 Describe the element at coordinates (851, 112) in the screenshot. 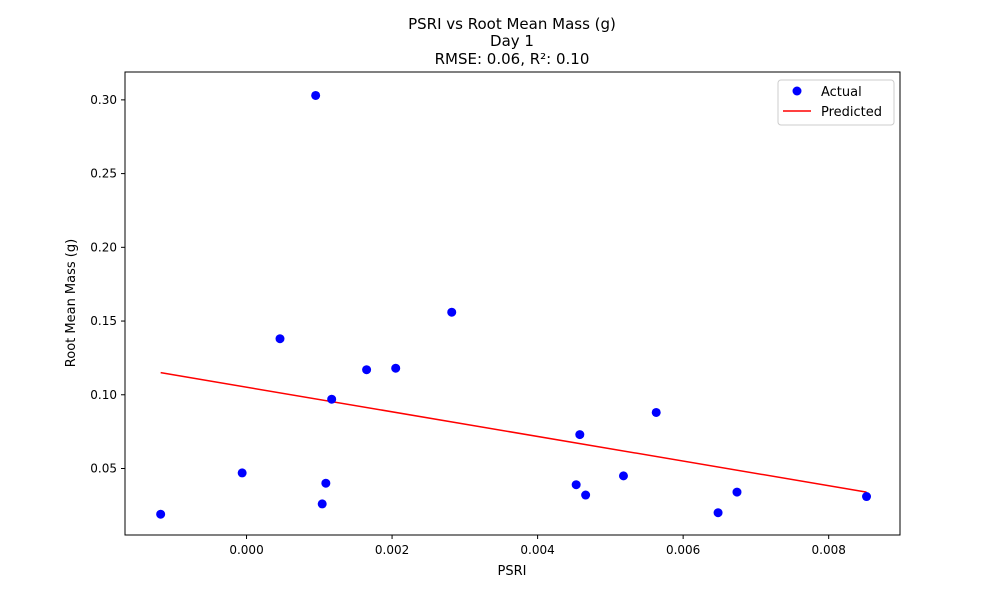

I see `legend-predicted-label: Predicted` at that location.